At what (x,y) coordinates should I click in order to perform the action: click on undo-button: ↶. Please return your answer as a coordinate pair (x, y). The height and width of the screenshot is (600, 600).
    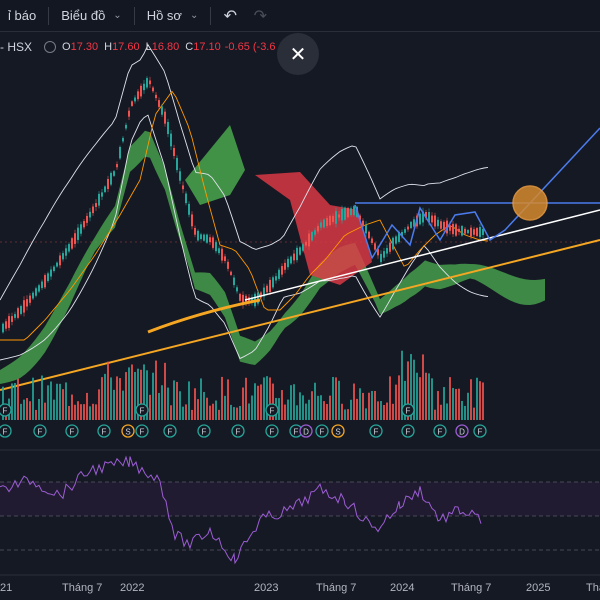
    Looking at the image, I should click on (230, 16).